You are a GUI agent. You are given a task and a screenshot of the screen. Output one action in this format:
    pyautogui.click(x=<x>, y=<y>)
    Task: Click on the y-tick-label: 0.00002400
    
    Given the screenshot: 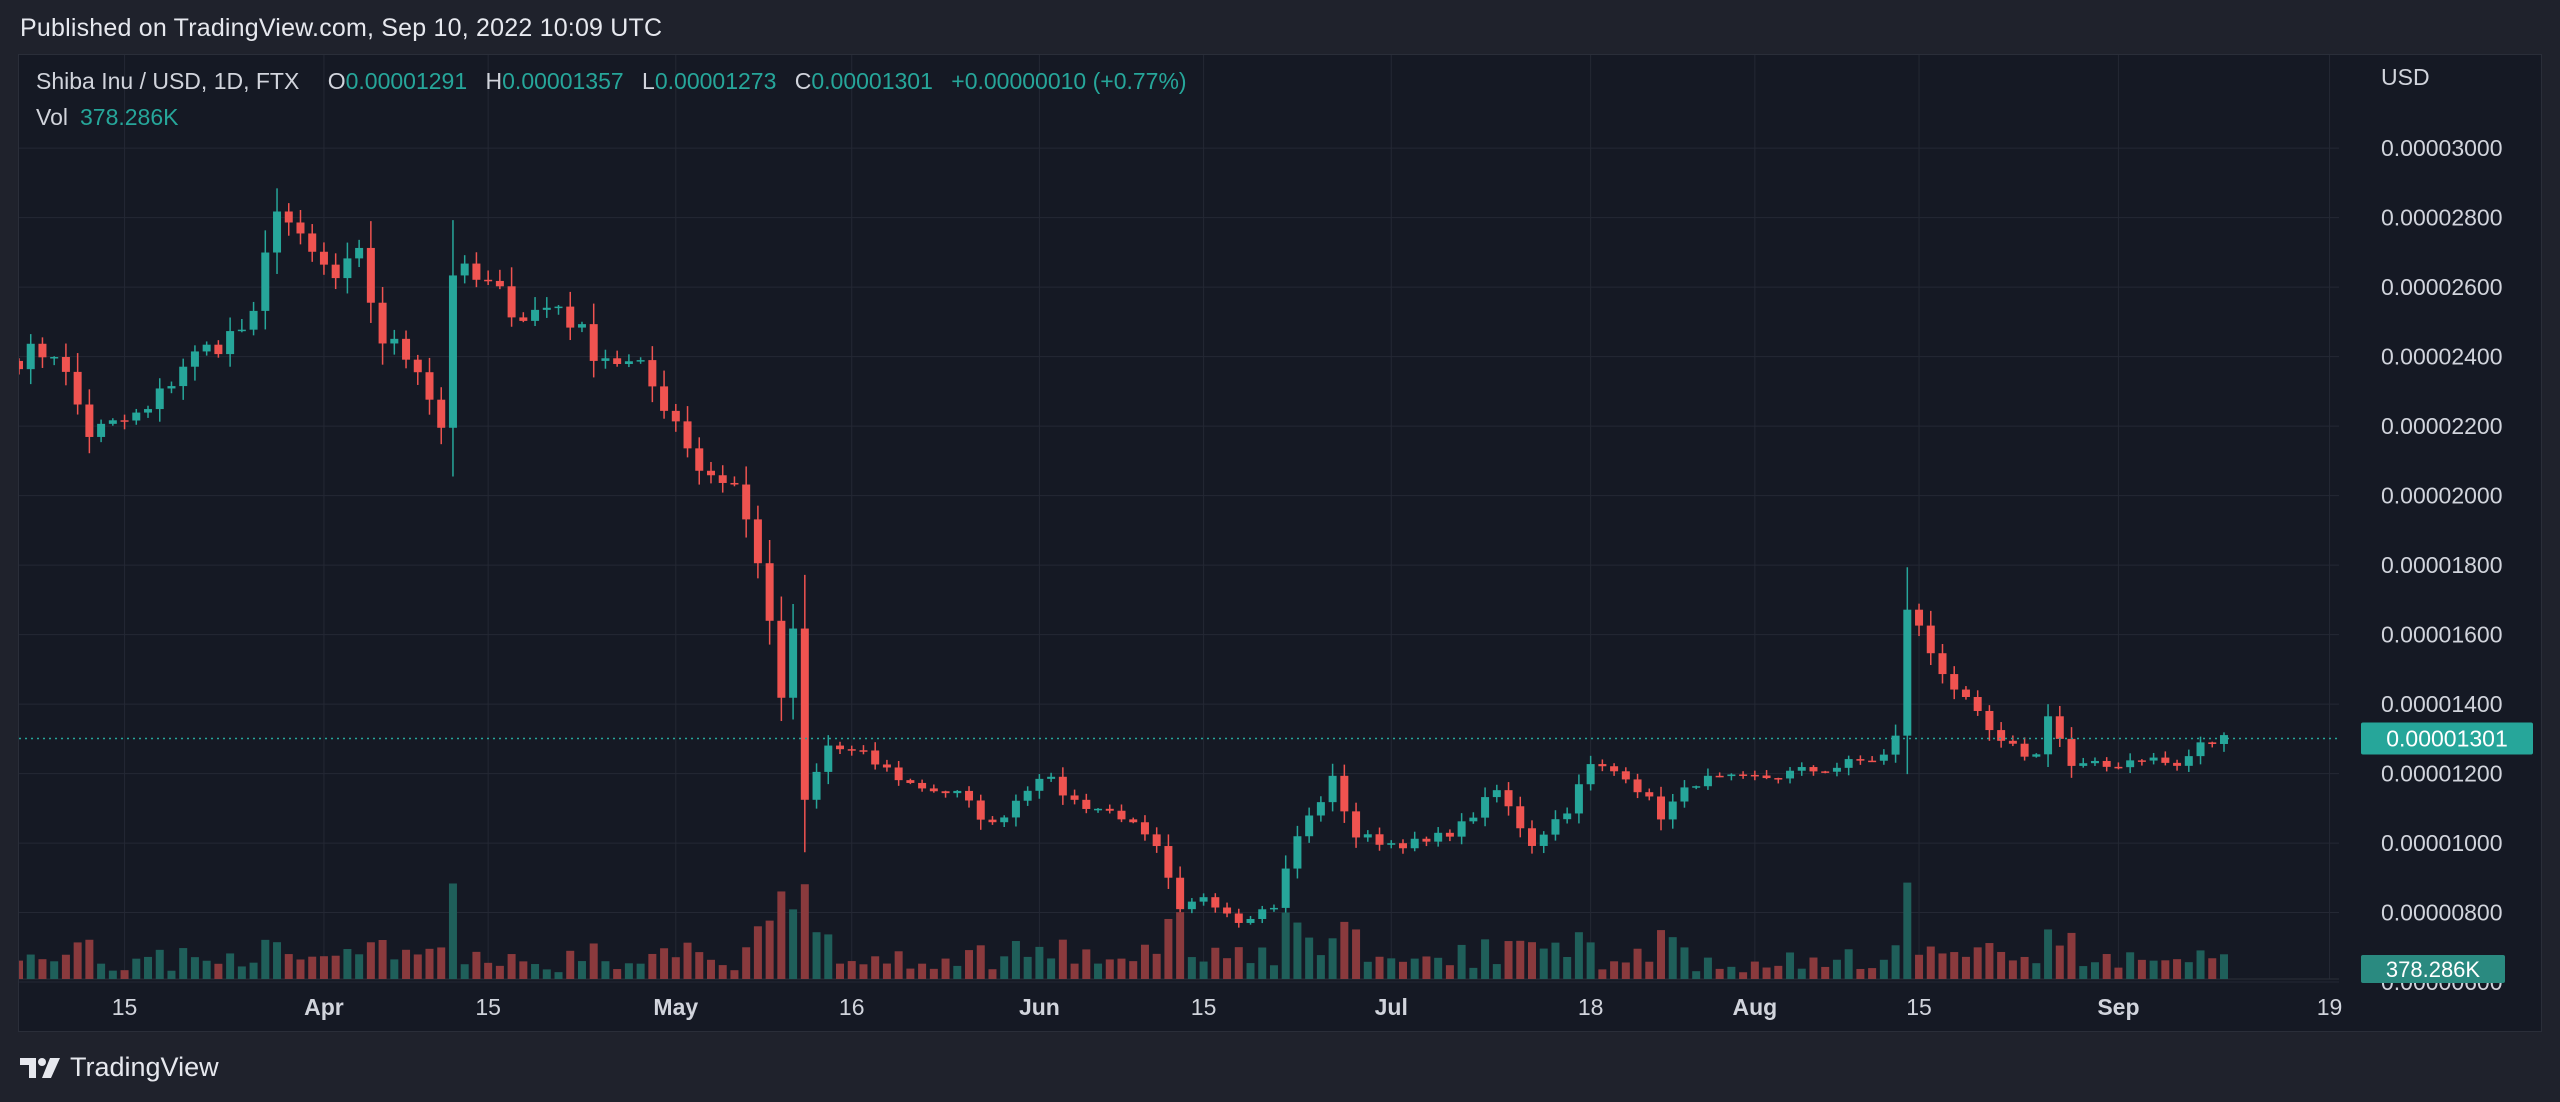 What is the action you would take?
    pyautogui.click(x=2442, y=357)
    